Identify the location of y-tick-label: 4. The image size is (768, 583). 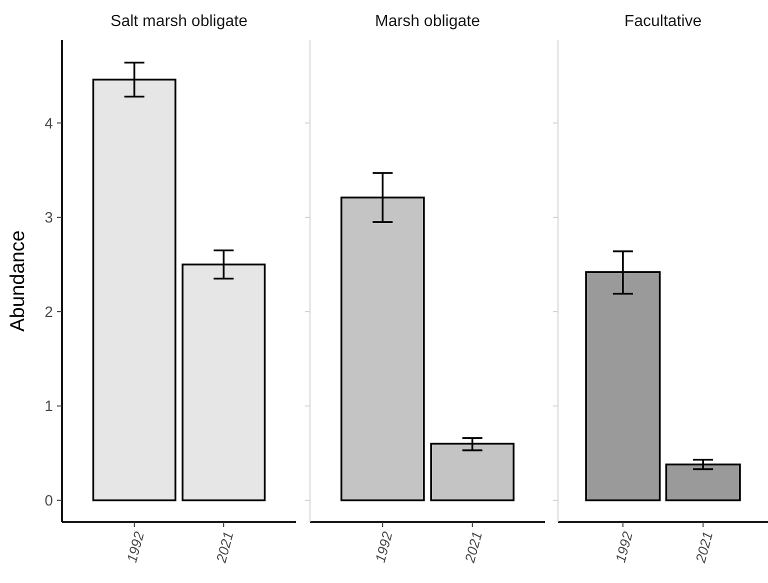
(48, 123).